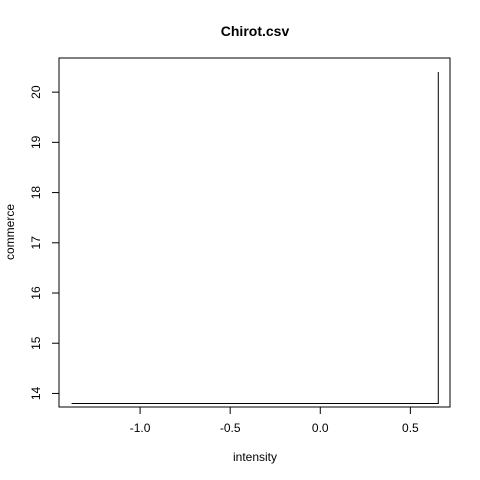  What do you see at coordinates (36, 92) in the screenshot?
I see `y-tick-label: 20` at bounding box center [36, 92].